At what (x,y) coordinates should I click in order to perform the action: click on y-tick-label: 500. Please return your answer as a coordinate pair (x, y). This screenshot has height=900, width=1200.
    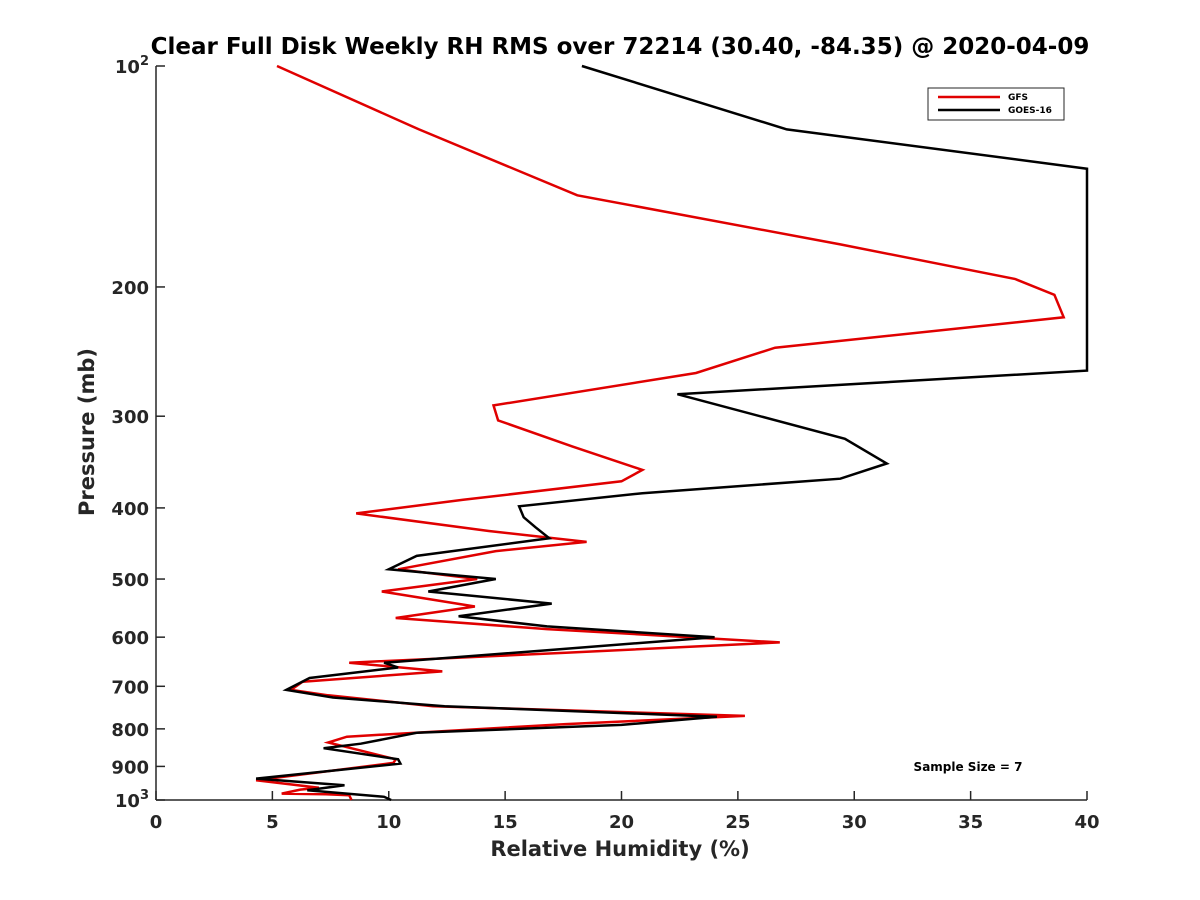
    Looking at the image, I should click on (130, 580).